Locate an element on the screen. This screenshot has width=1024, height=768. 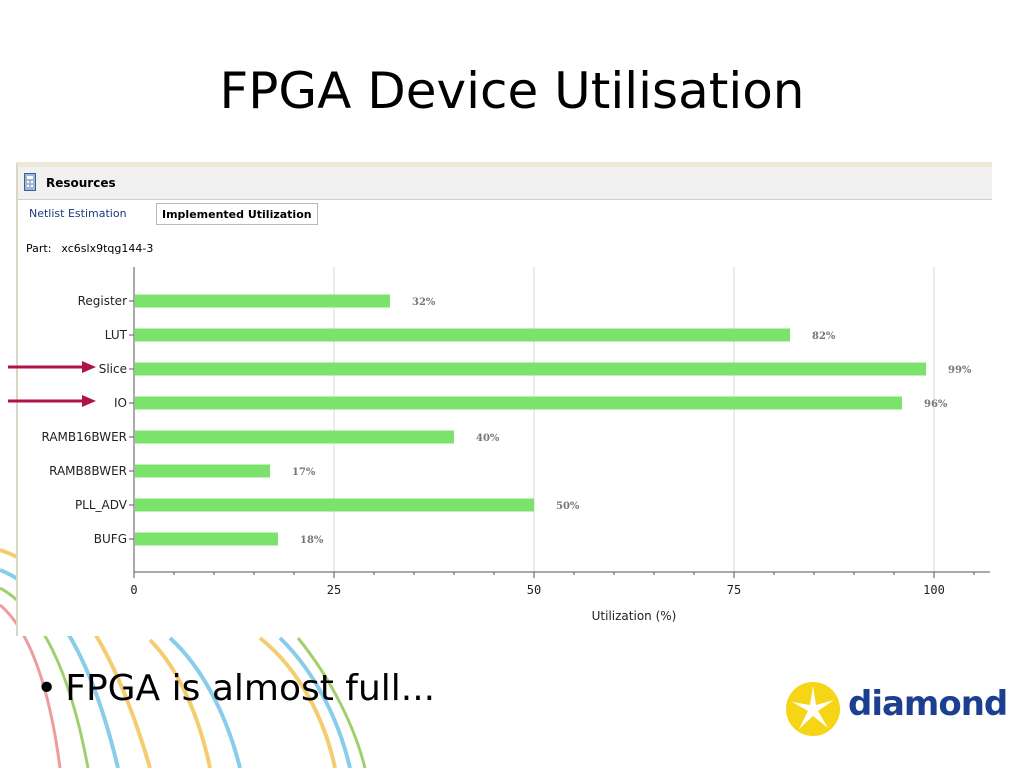
part-label: Part: is located at coordinates (39, 248).